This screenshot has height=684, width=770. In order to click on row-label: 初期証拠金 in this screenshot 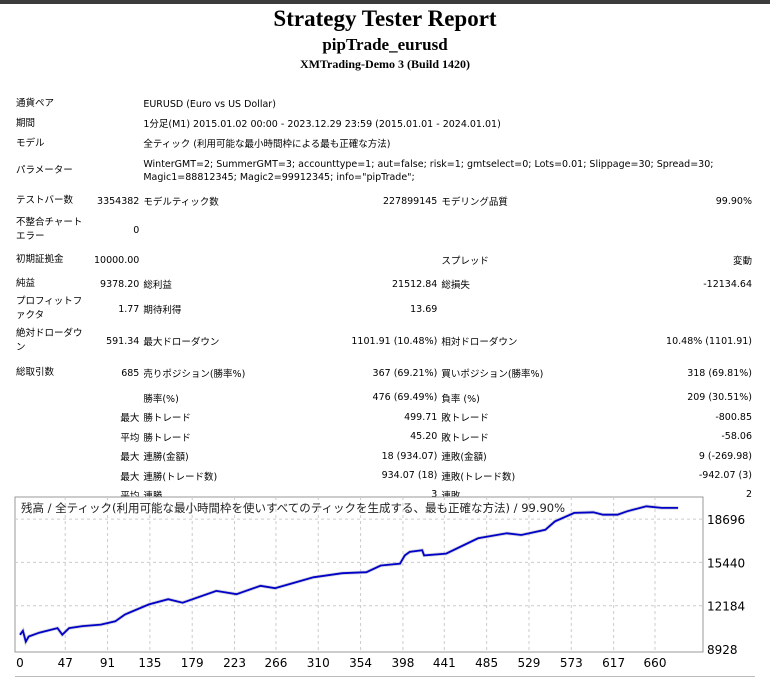, I will do `click(40, 259)`.